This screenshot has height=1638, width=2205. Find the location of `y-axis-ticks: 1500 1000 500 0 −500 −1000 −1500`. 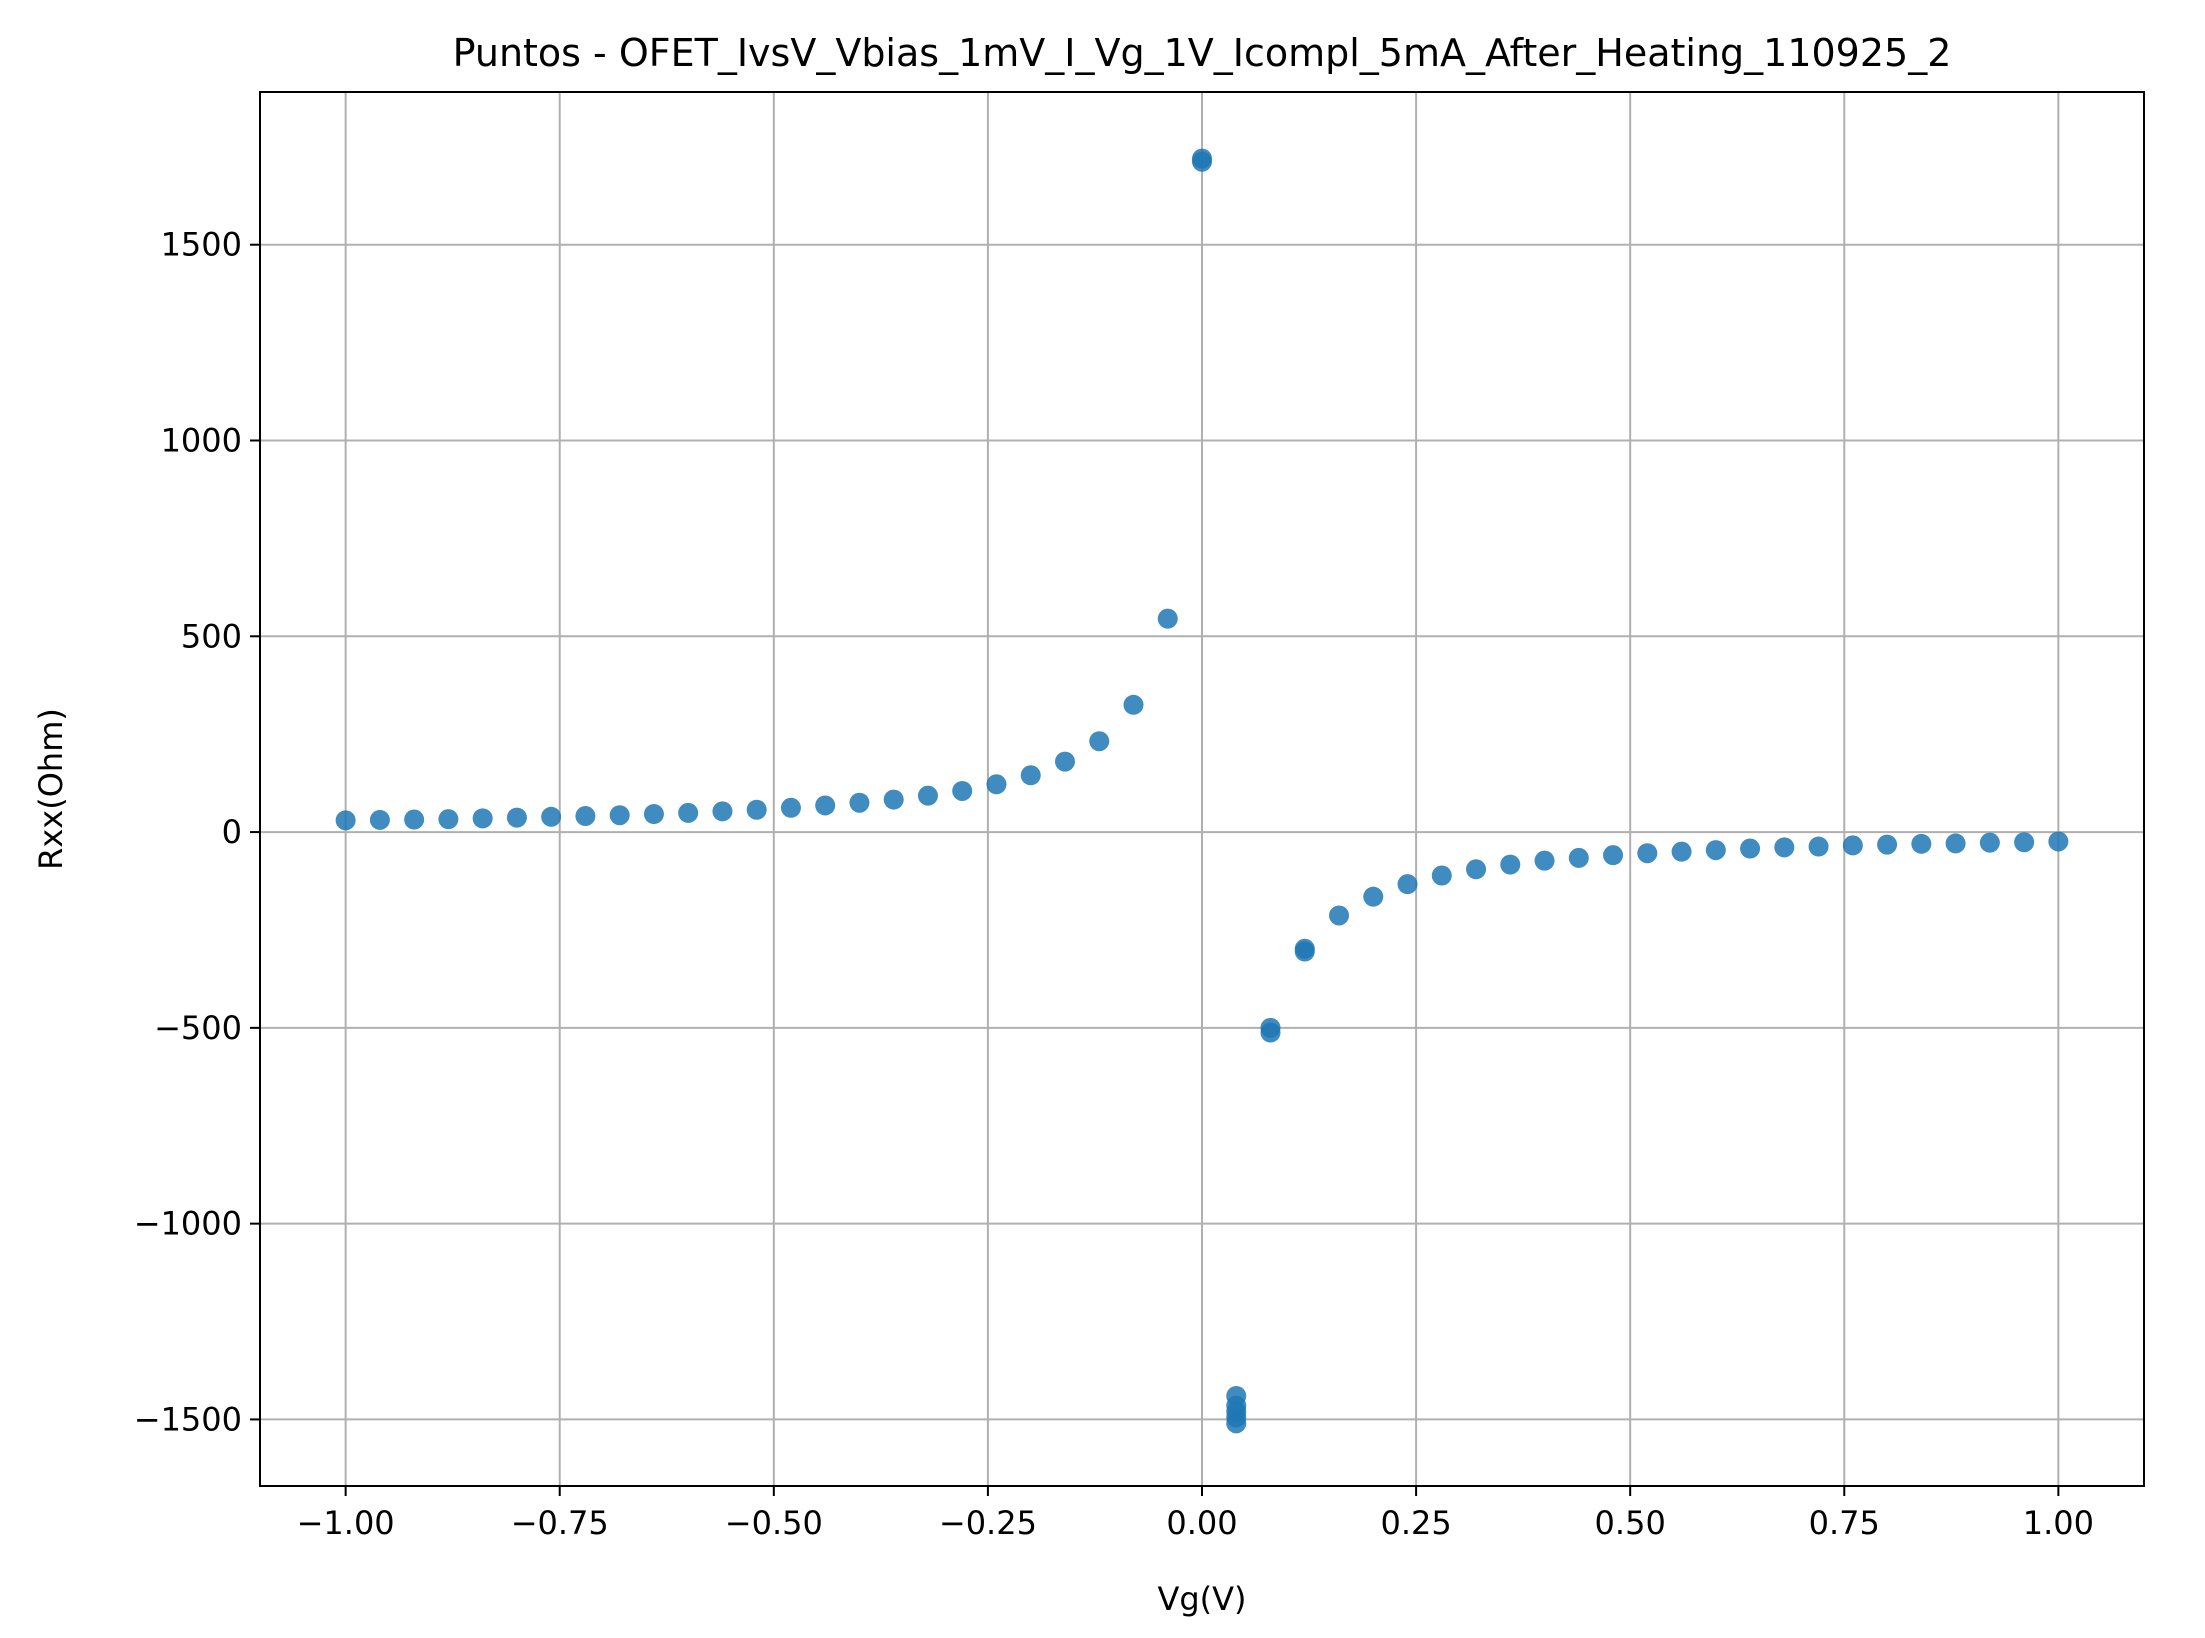

y-axis-ticks: 1500 1000 500 0 −500 −1000 −1500 is located at coordinates (197, 832).